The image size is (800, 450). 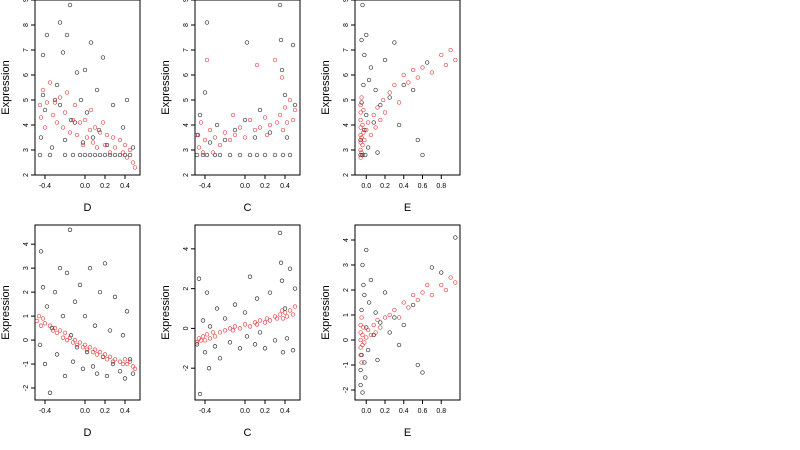 I want to click on x-tick-label: 0.2, so click(x=105, y=411).